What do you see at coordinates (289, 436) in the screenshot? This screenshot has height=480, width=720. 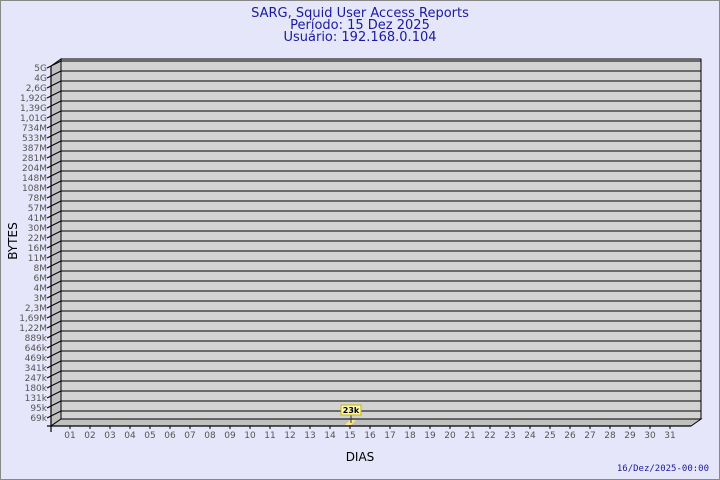 I see `x-tick-label: 12` at bounding box center [289, 436].